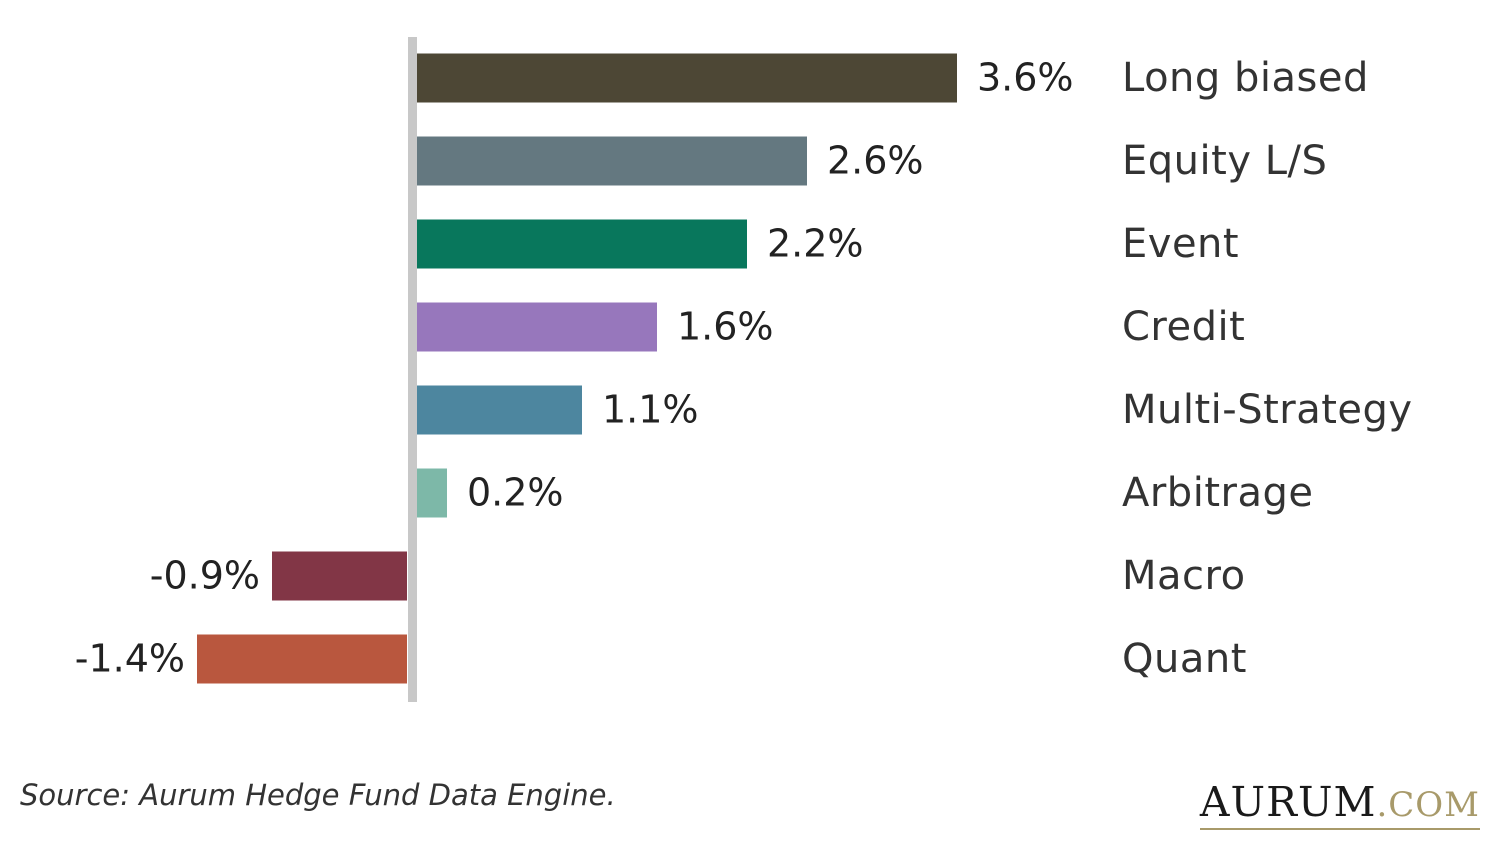 The height and width of the screenshot is (855, 1500). I want to click on source-note: Source: Aurum Hedge Fund Data Engine., so click(318, 795).